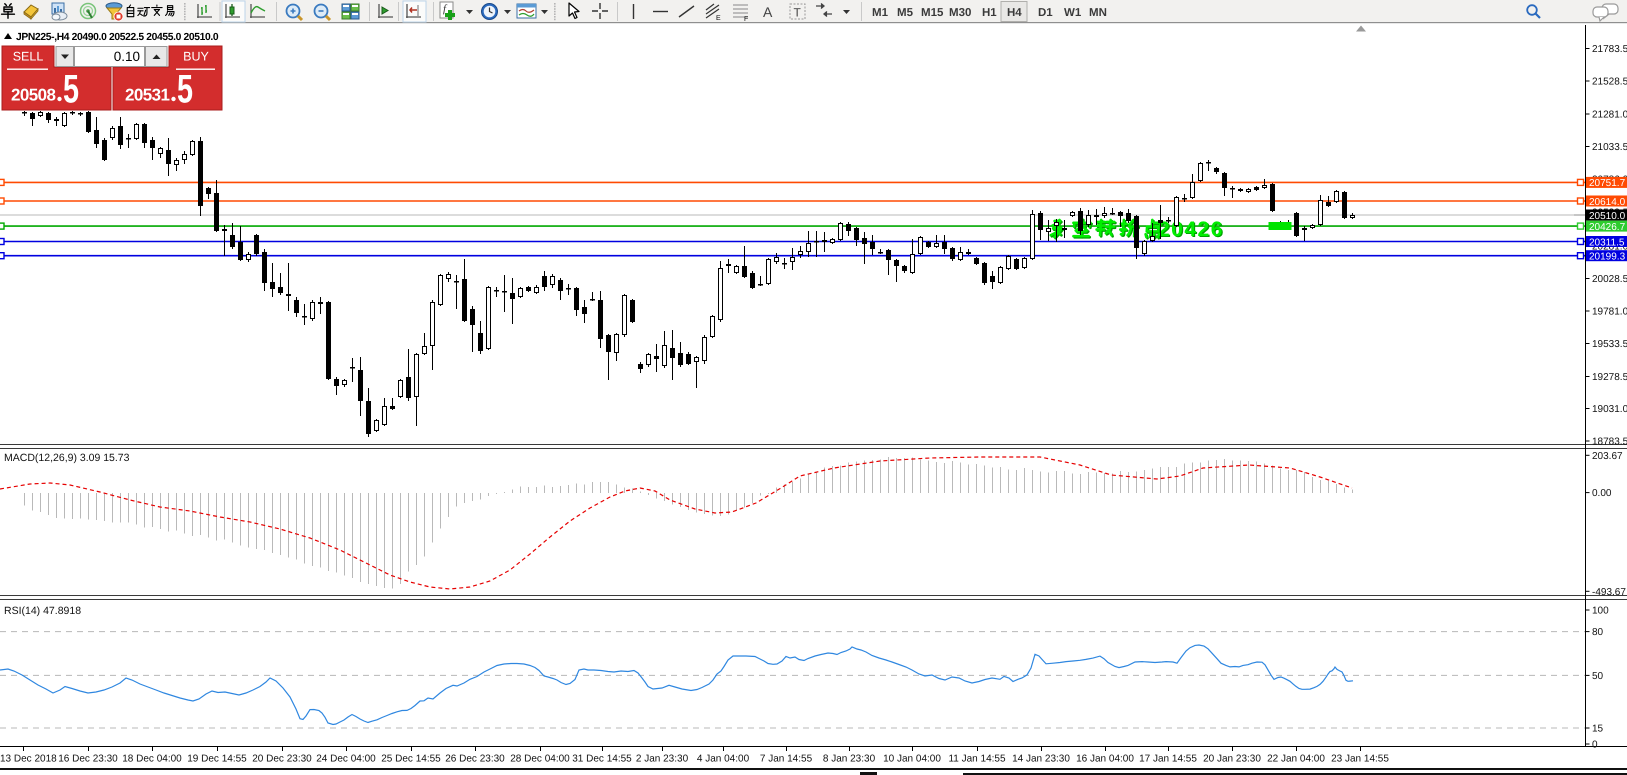 The width and height of the screenshot is (1627, 775). I want to click on svg-text: 20751.7, so click(1607, 183).